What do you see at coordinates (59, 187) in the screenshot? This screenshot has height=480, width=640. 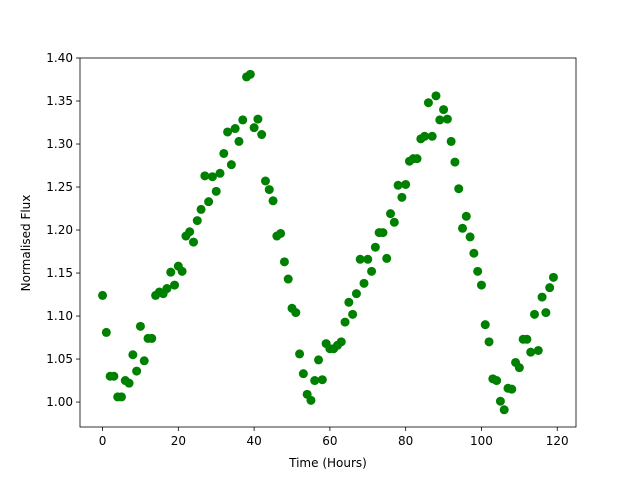 I see `y-tick-label: 1.25` at bounding box center [59, 187].